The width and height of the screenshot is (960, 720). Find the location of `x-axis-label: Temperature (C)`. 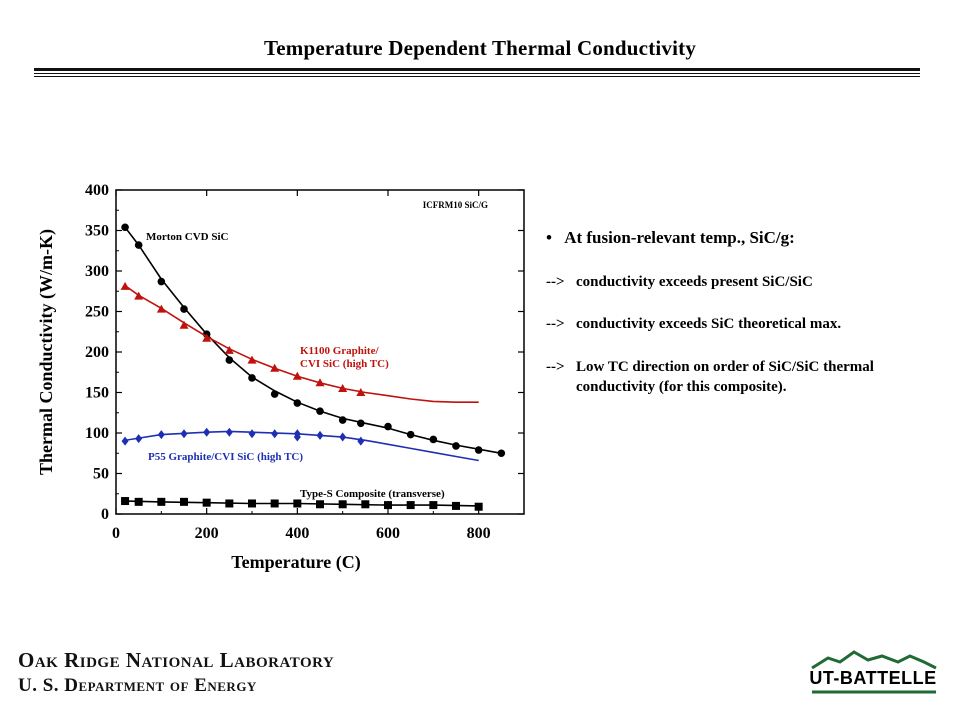

x-axis-label: Temperature (C) is located at coordinates (295, 562).